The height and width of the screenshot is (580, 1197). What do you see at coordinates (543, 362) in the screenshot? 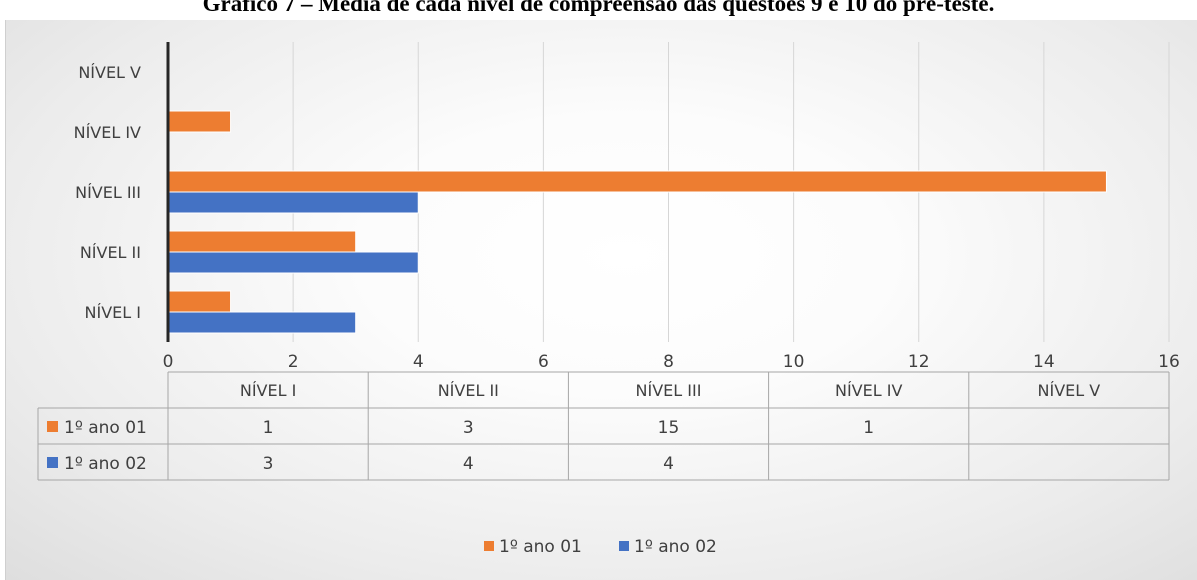
I see `x-tick-label-3: 6` at bounding box center [543, 362].